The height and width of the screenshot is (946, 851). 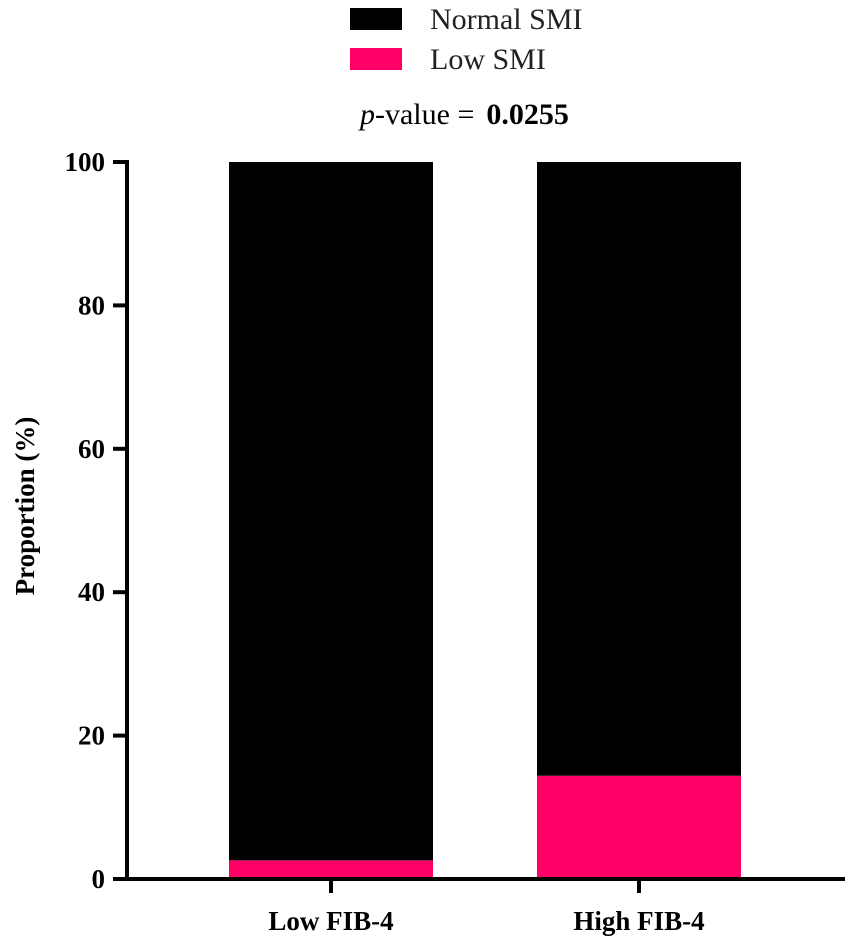 What do you see at coordinates (527, 114) in the screenshot?
I see `p-value-number: 0.0255` at bounding box center [527, 114].